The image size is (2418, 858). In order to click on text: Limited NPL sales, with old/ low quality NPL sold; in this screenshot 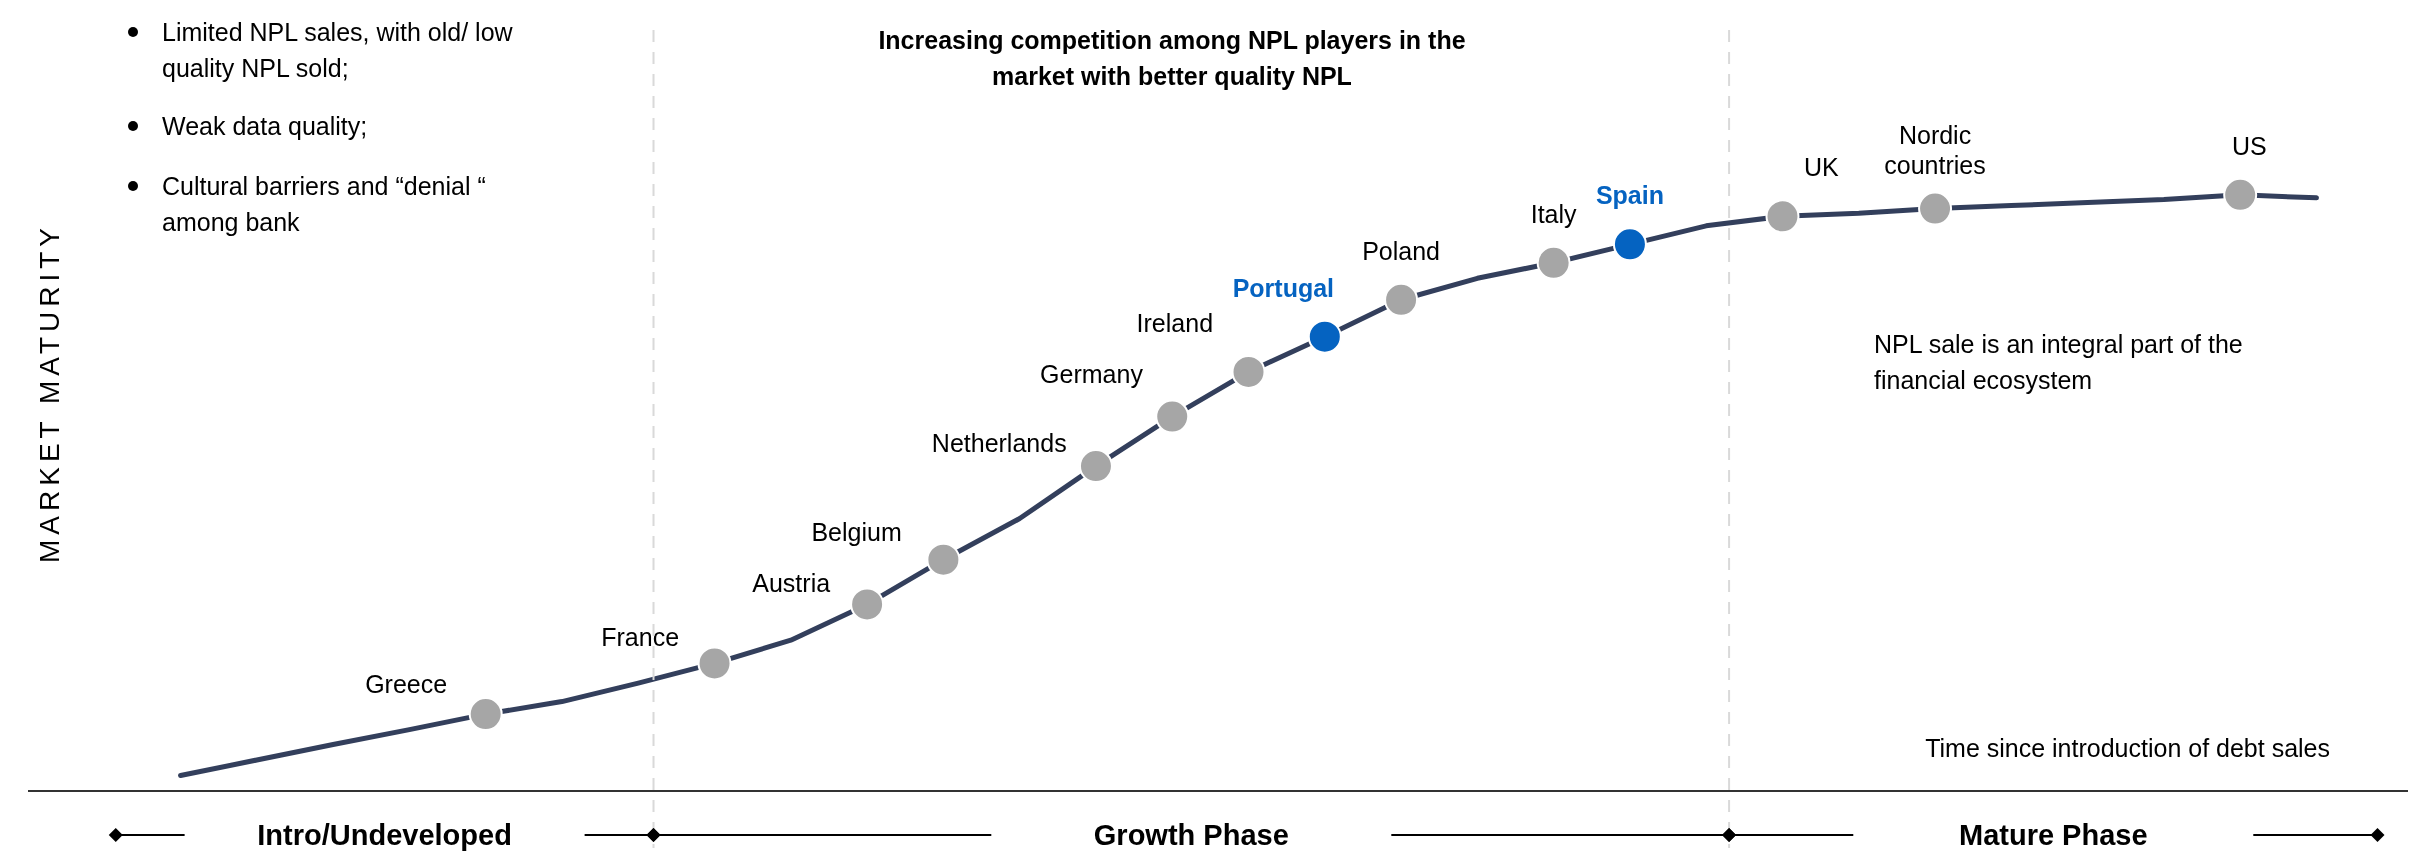, I will do `click(338, 50)`.